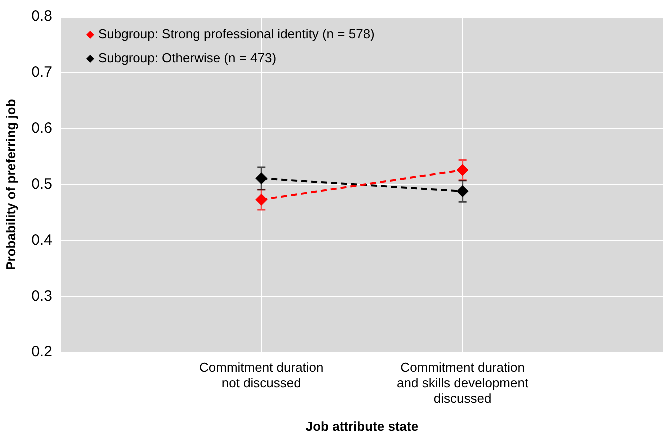 The height and width of the screenshot is (439, 672). What do you see at coordinates (362, 426) in the screenshot?
I see `x-axis-title: Job attribute state` at bounding box center [362, 426].